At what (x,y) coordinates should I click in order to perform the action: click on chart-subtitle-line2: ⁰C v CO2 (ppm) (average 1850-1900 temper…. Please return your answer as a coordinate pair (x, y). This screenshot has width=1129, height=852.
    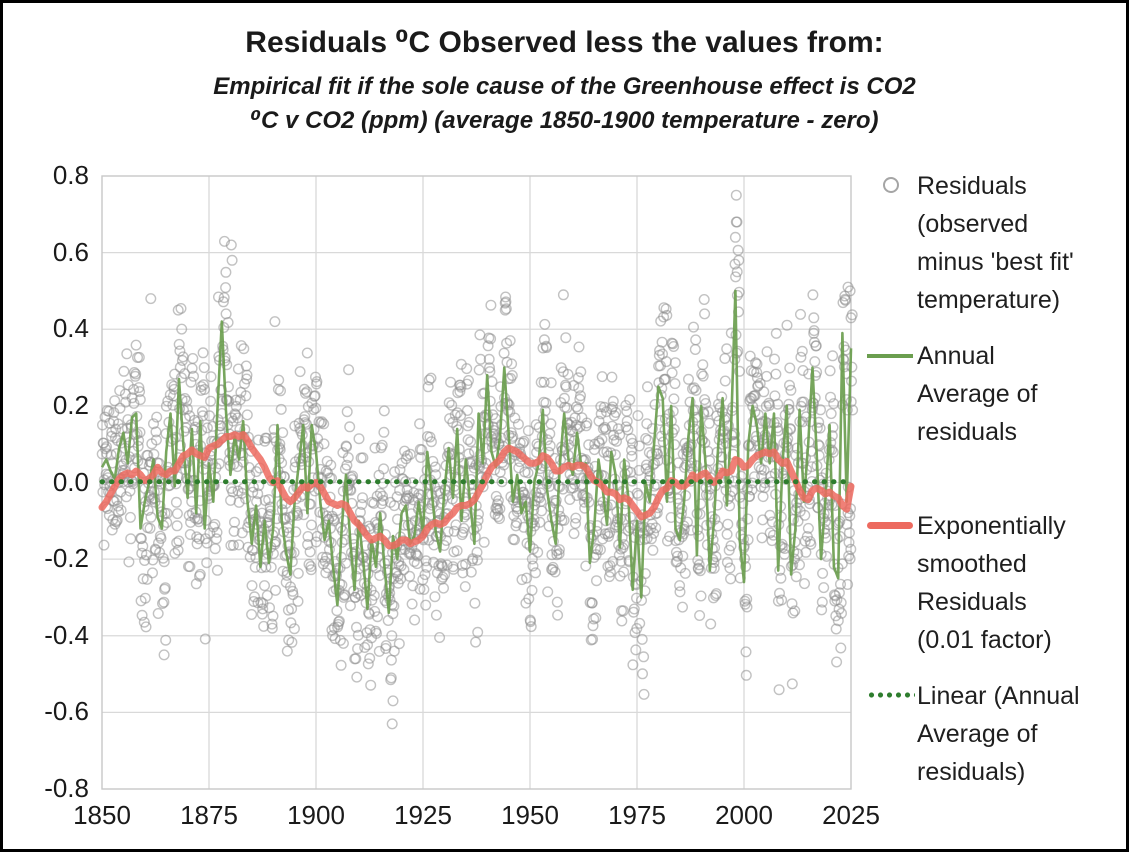
    Looking at the image, I should click on (564, 120).